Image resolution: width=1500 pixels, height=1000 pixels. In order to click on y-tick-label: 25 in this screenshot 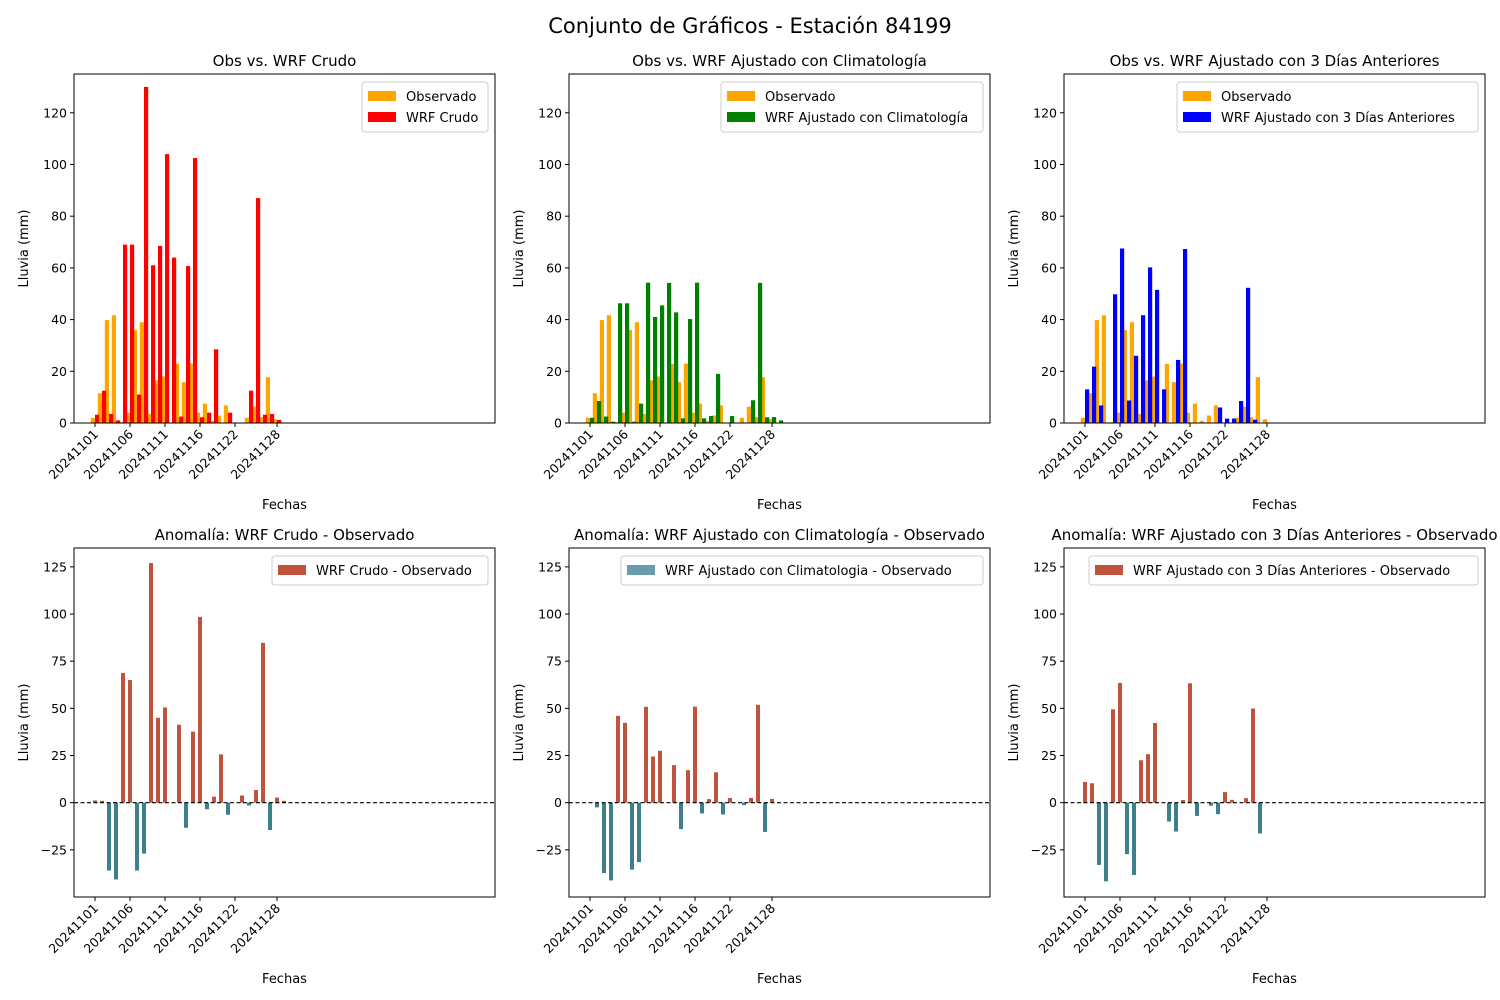, I will do `click(59, 755)`.